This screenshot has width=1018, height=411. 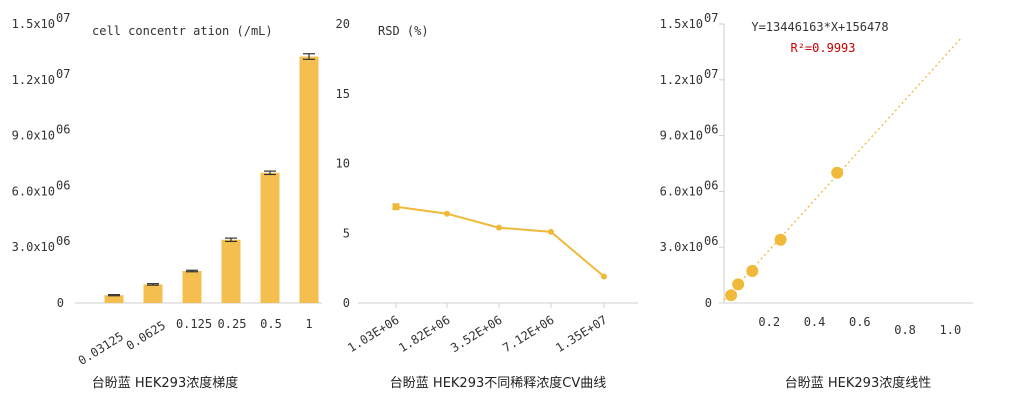 I want to click on chart-caption: 台盼蓝 HEK293不同稀释浓度CV曲线, so click(x=498, y=383).